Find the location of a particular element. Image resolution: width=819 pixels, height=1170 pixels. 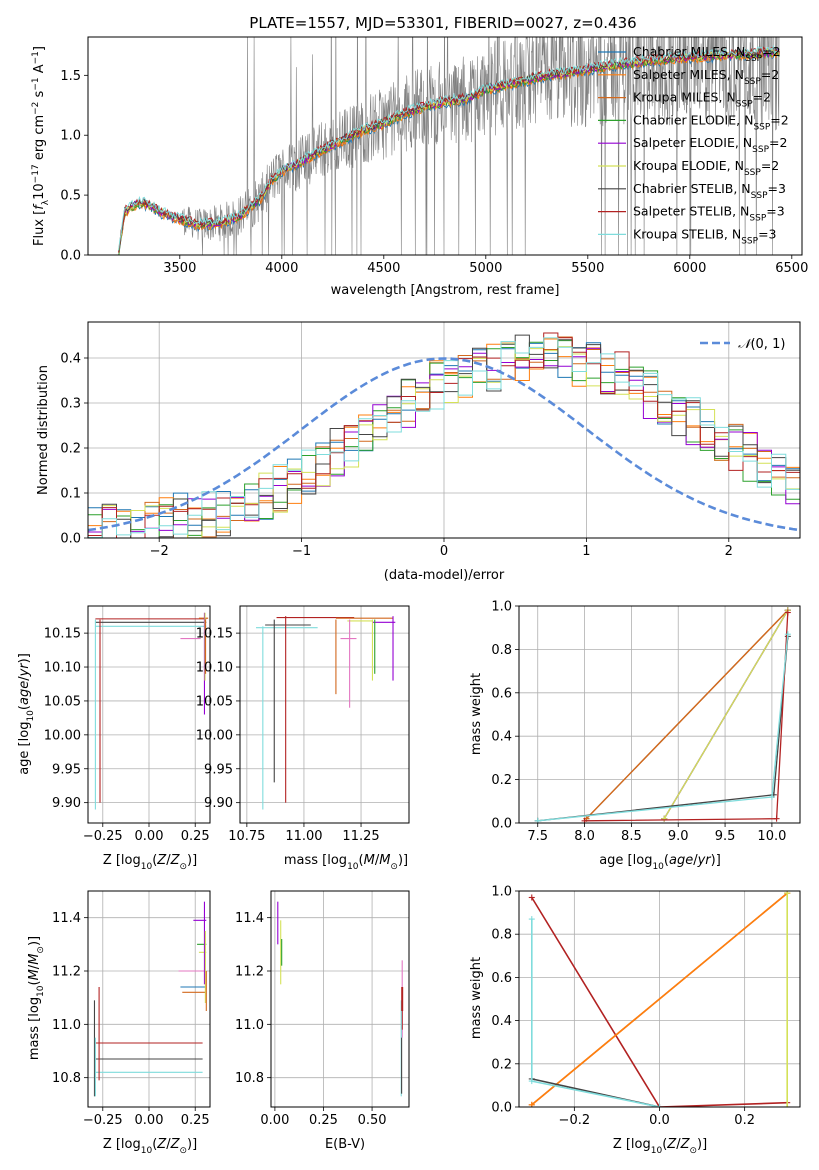

text-part: Flux [ is located at coordinates (39, 228).